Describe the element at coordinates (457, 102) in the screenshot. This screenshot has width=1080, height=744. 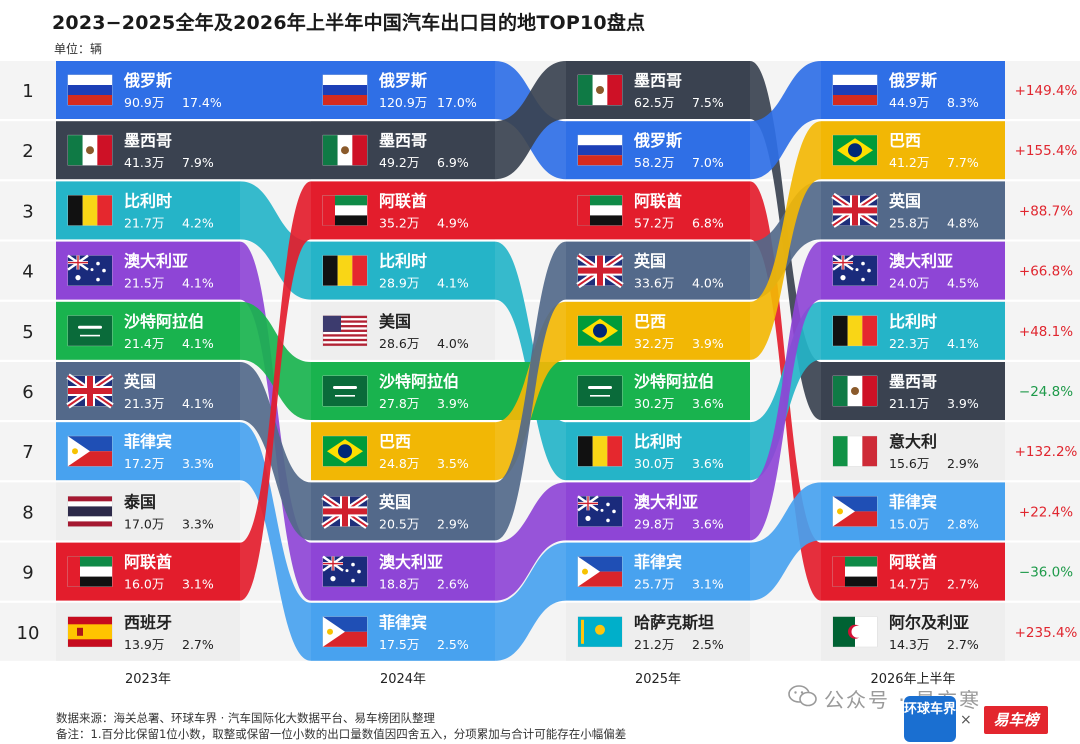
I see `export-share: 17.0%` at that location.